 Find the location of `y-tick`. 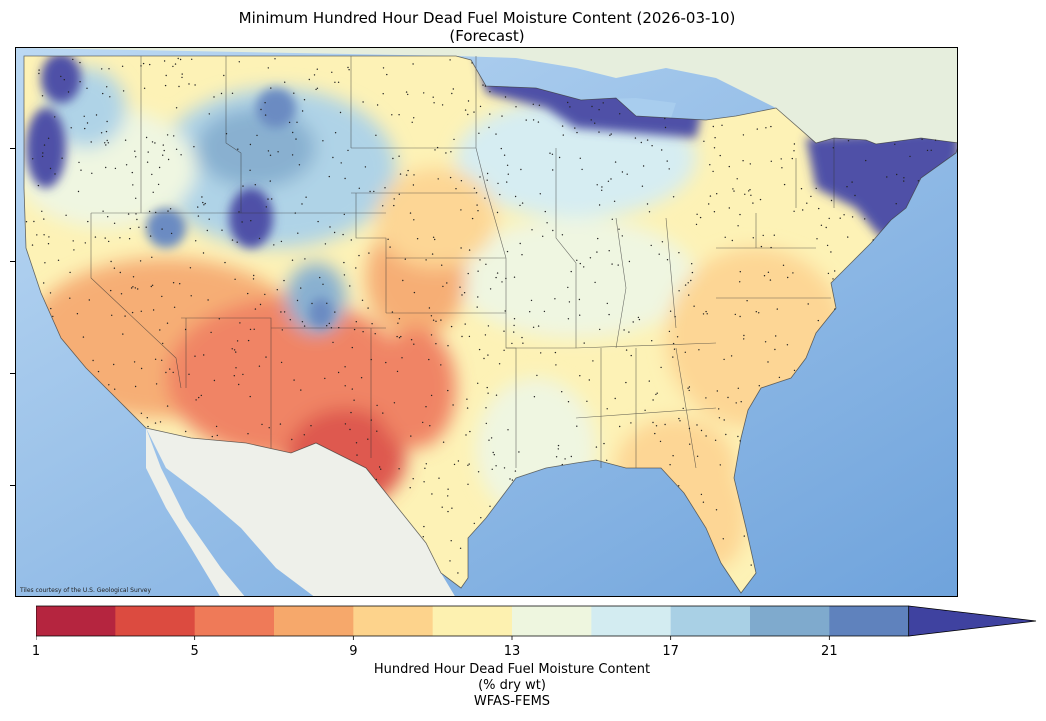

y-tick is located at coordinates (12, 373).